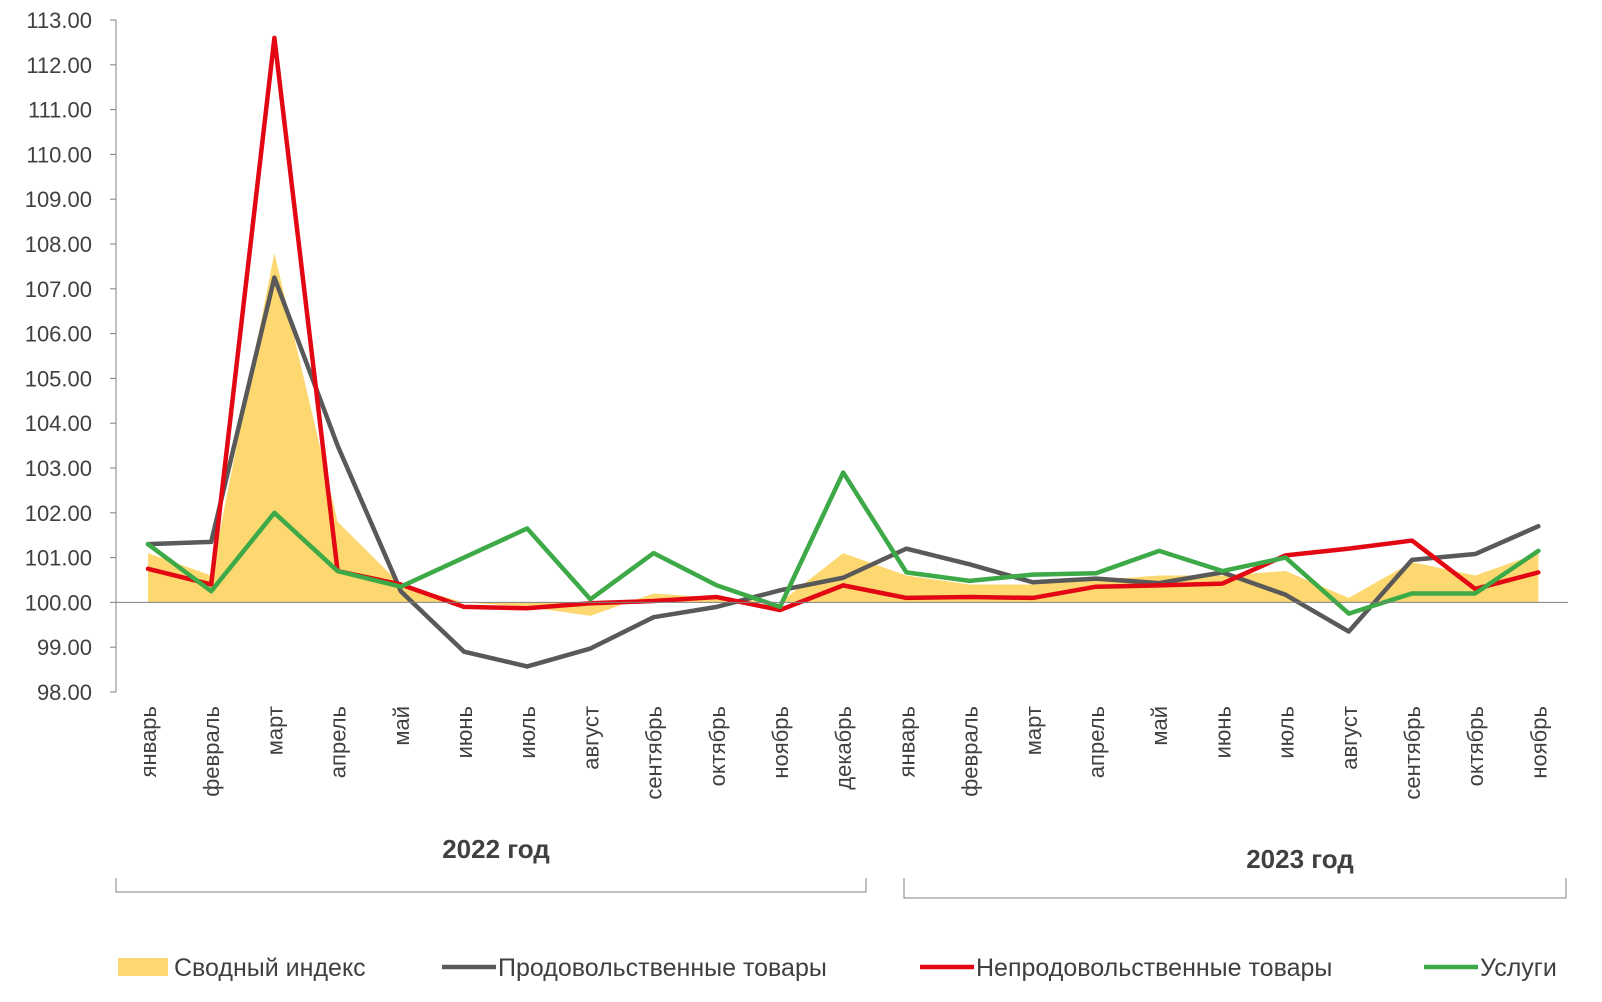 This screenshot has width=1602, height=1002. Describe the element at coordinates (58, 334) in the screenshot. I see `y-tick-label: 106.00` at that location.